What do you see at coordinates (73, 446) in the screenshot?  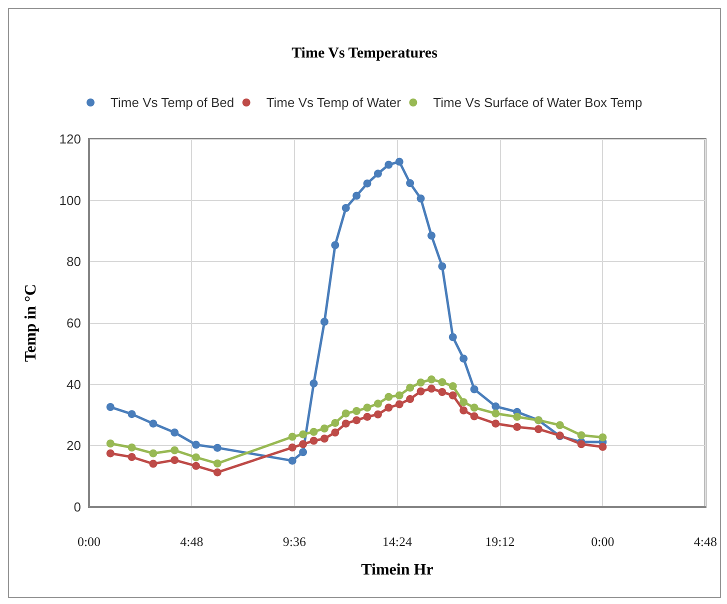 I see `y-tick-label: 20` at bounding box center [73, 446].